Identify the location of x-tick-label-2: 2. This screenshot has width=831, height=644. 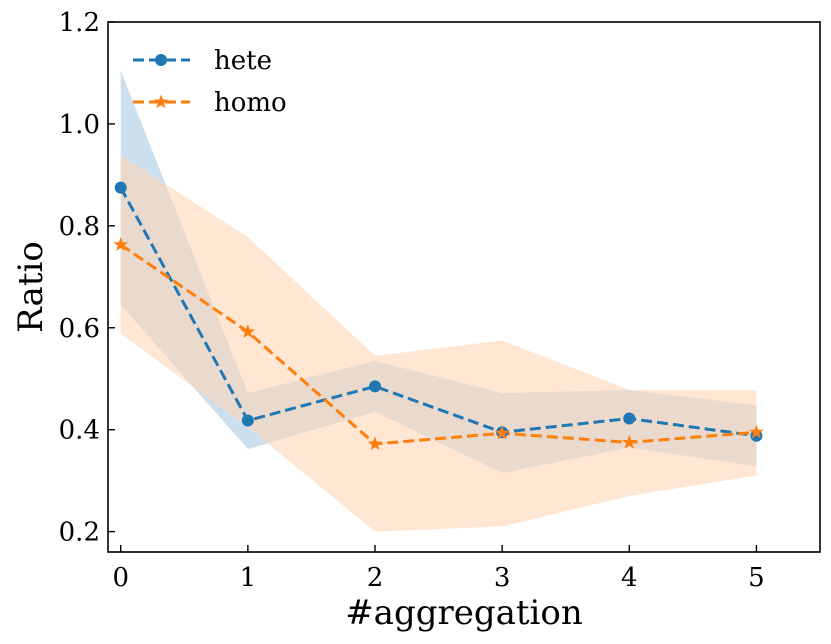
(375, 578).